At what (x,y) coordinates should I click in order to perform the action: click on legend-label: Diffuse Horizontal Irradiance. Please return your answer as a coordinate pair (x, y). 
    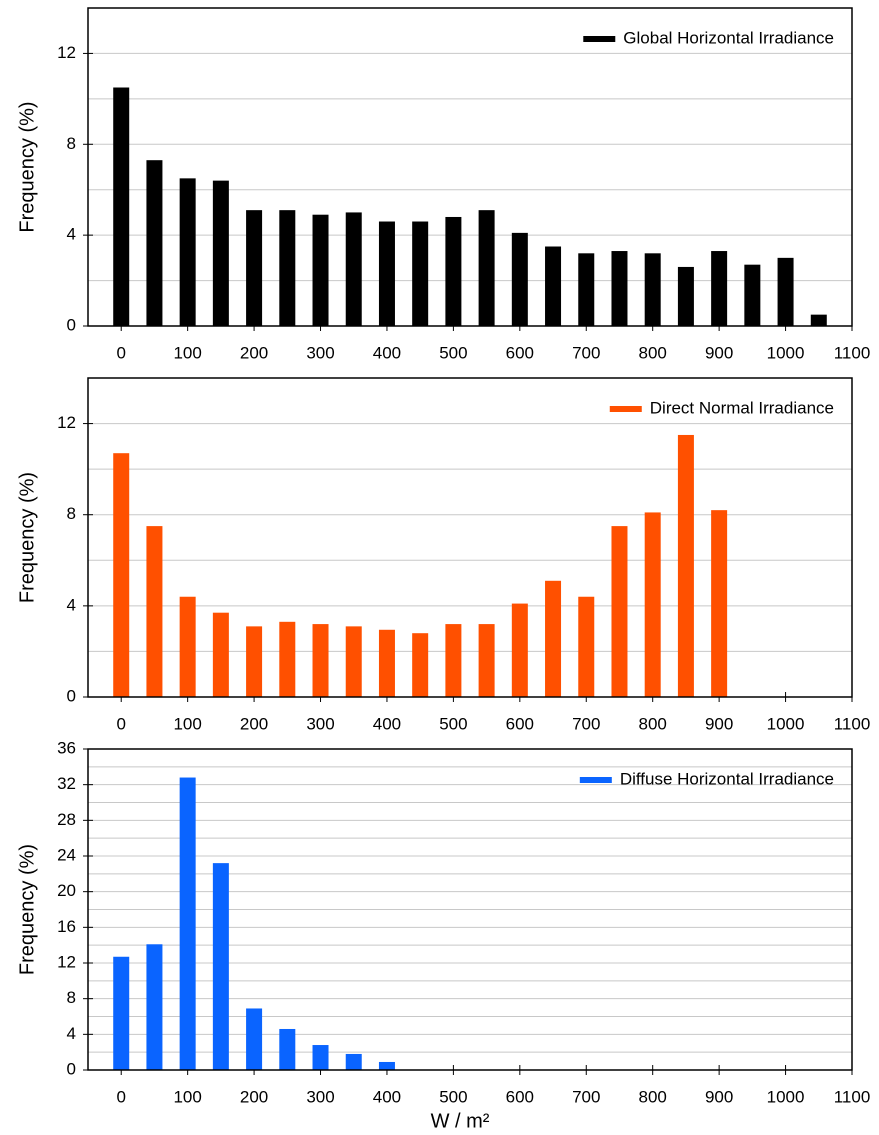
    Looking at the image, I should click on (727, 778).